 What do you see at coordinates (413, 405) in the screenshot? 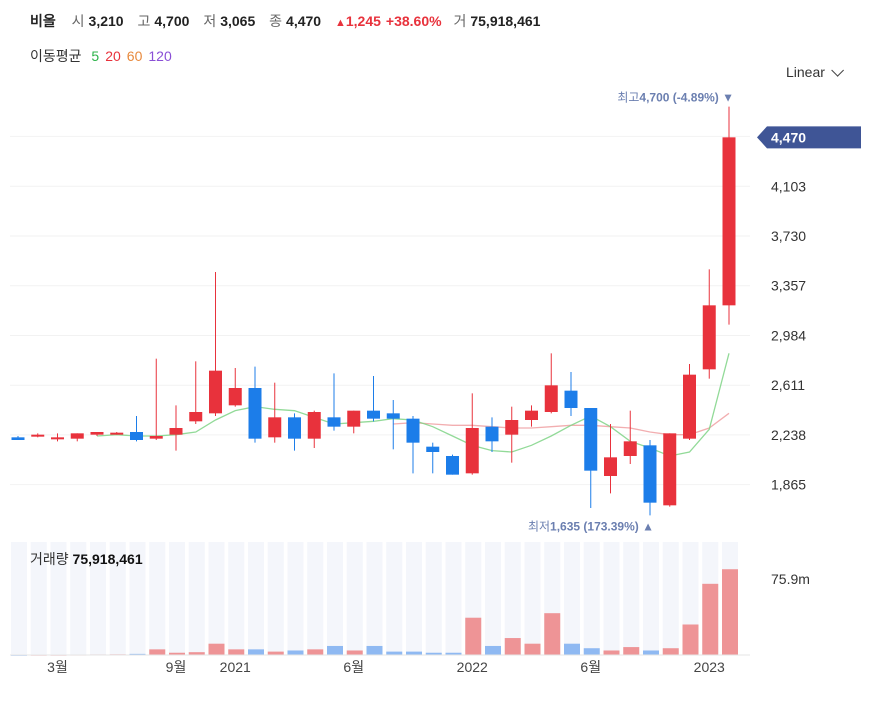
I see `ma5-line` at bounding box center [413, 405].